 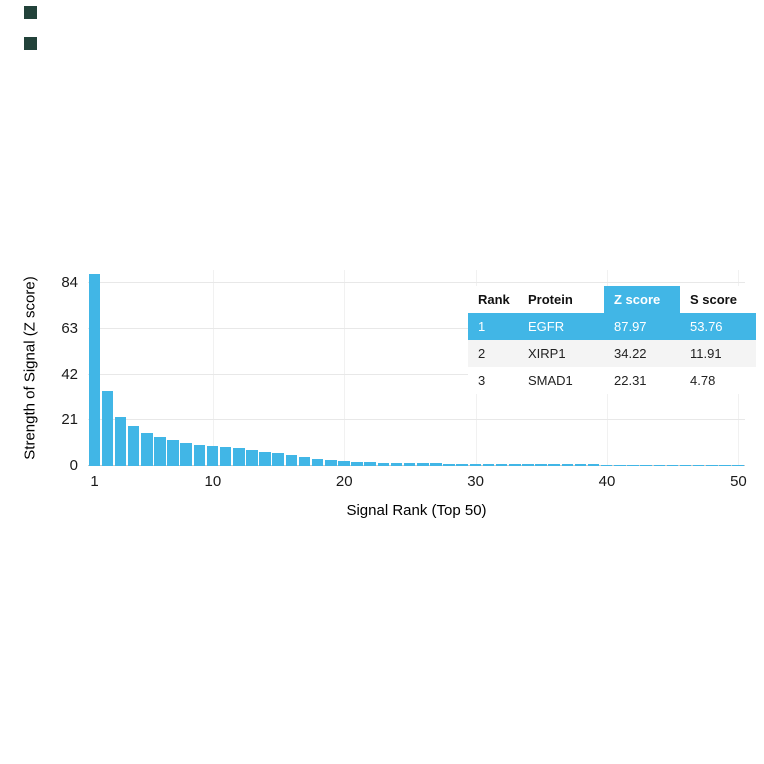 I want to click on y-tick-label: 0, so click(x=73, y=465).